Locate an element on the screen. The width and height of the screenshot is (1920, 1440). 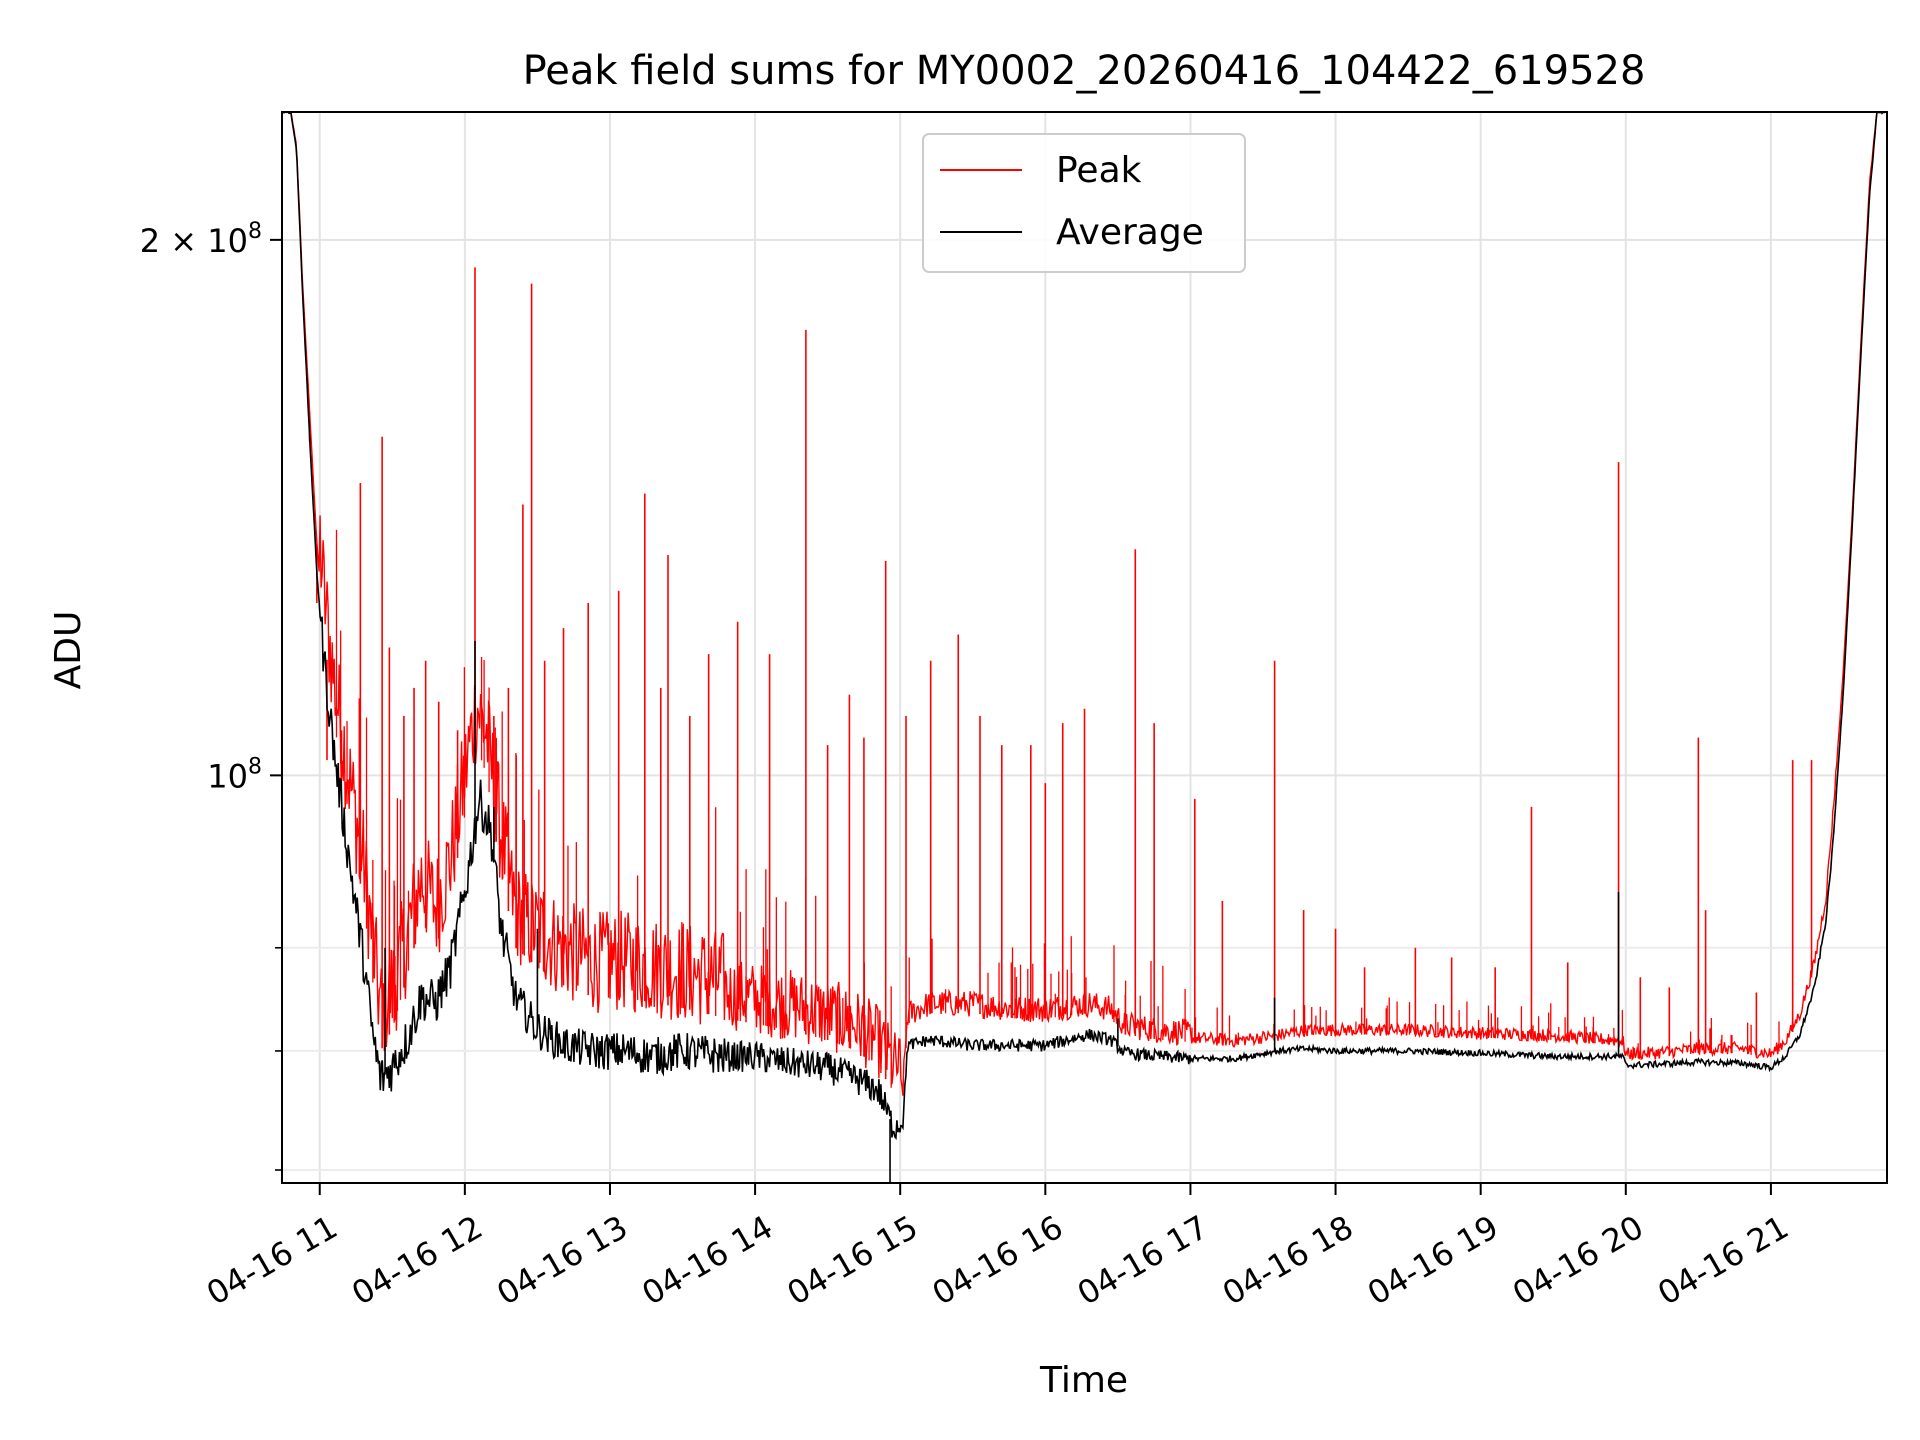
y-tick-label: 2 × 108 is located at coordinates (201, 239).